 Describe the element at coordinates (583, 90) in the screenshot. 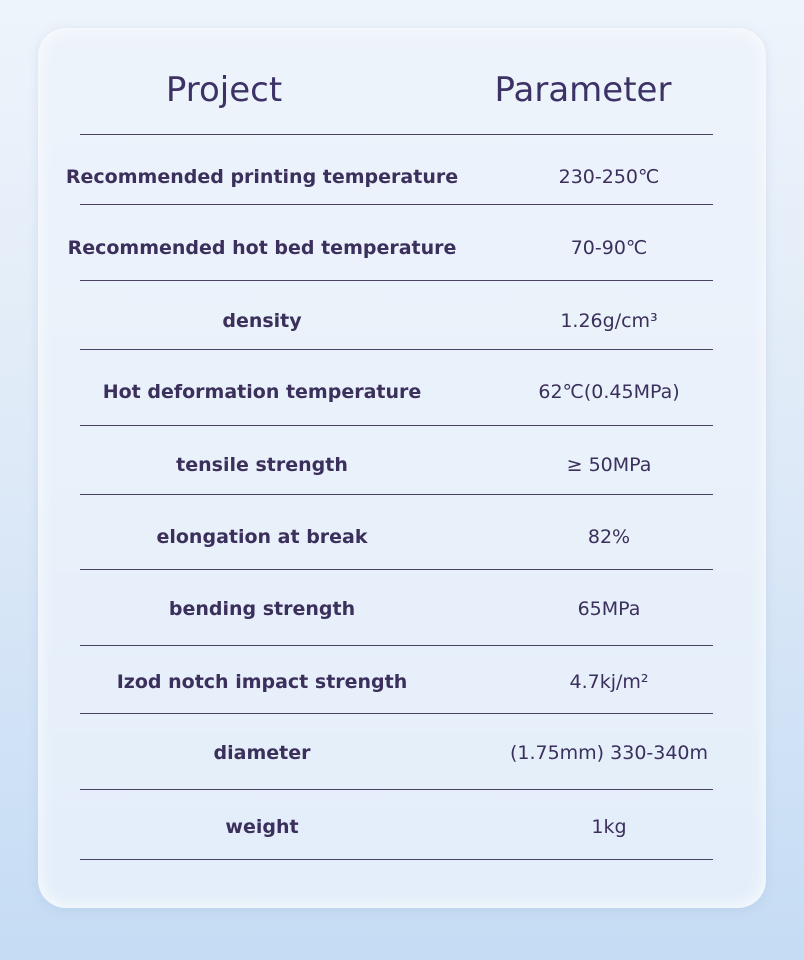

I see `header-cell: Parameter` at that location.